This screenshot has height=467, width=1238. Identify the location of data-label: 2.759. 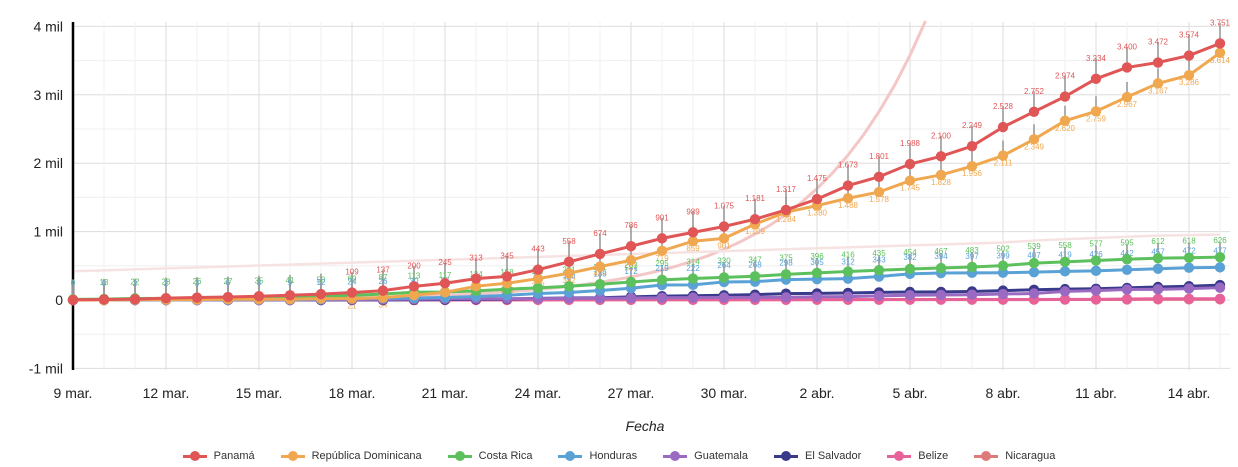
(1096, 118).